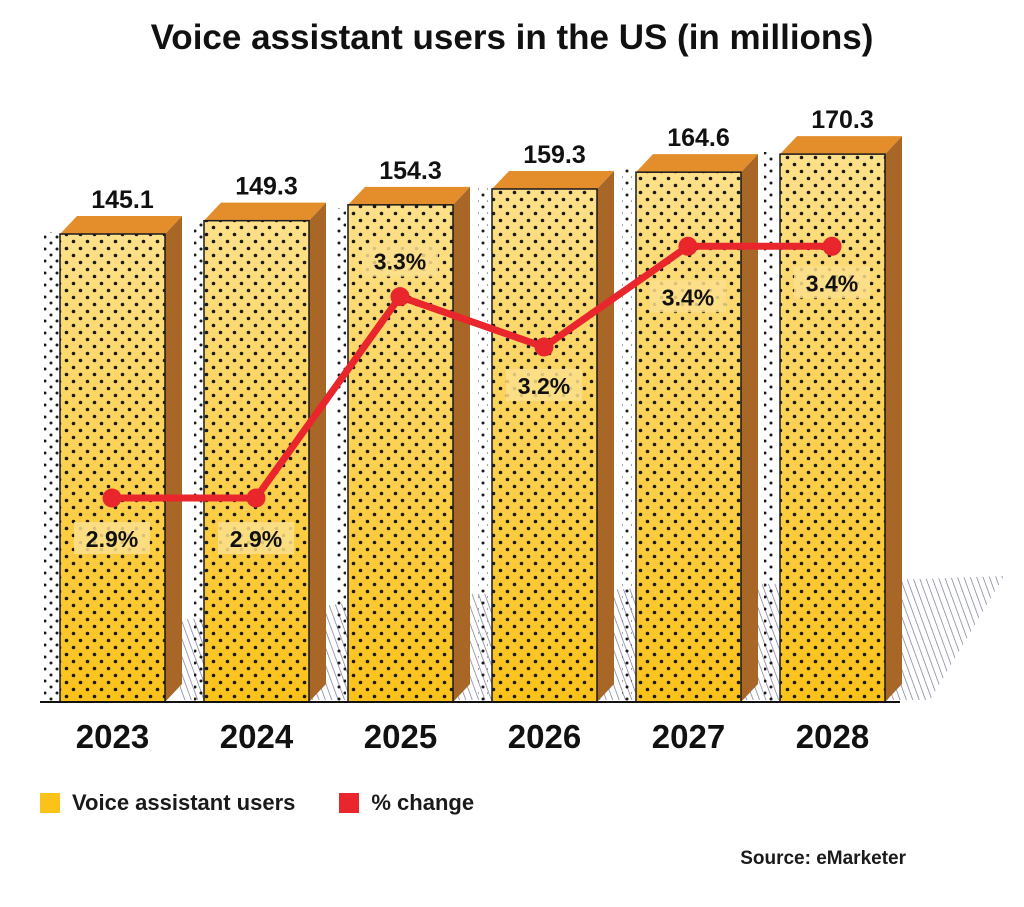 The width and height of the screenshot is (1024, 907). I want to click on change-point-2025, so click(400, 297).